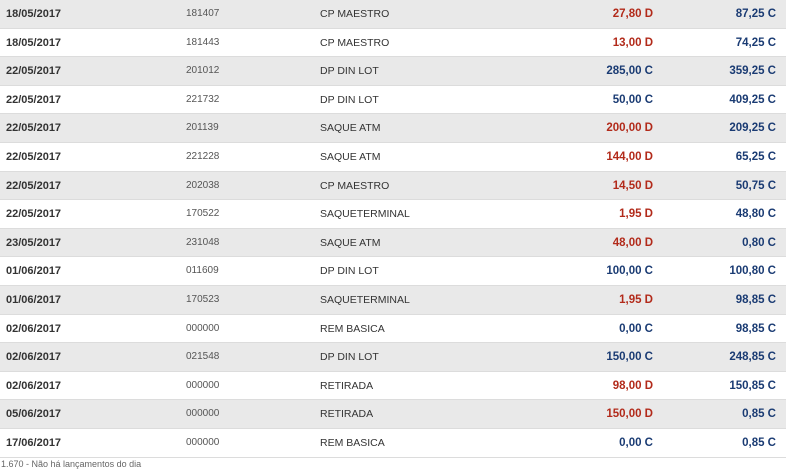 This screenshot has height=469, width=800. Describe the element at coordinates (71, 464) in the screenshot. I see `statement-footnote: 1.670 - Não há lançamentos do dia` at that location.